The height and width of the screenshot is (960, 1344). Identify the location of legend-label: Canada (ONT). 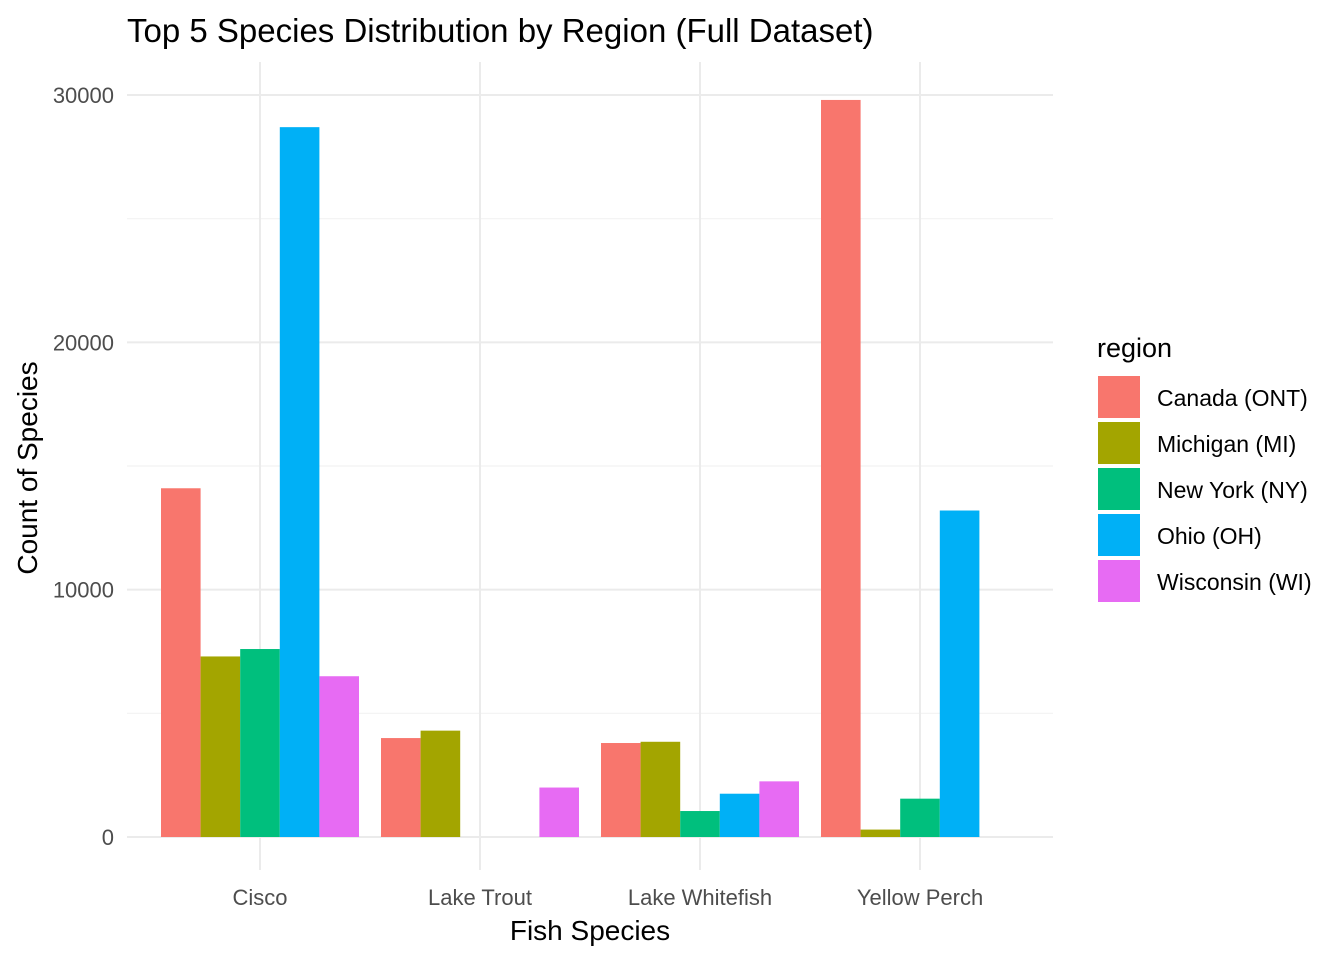
(1232, 398).